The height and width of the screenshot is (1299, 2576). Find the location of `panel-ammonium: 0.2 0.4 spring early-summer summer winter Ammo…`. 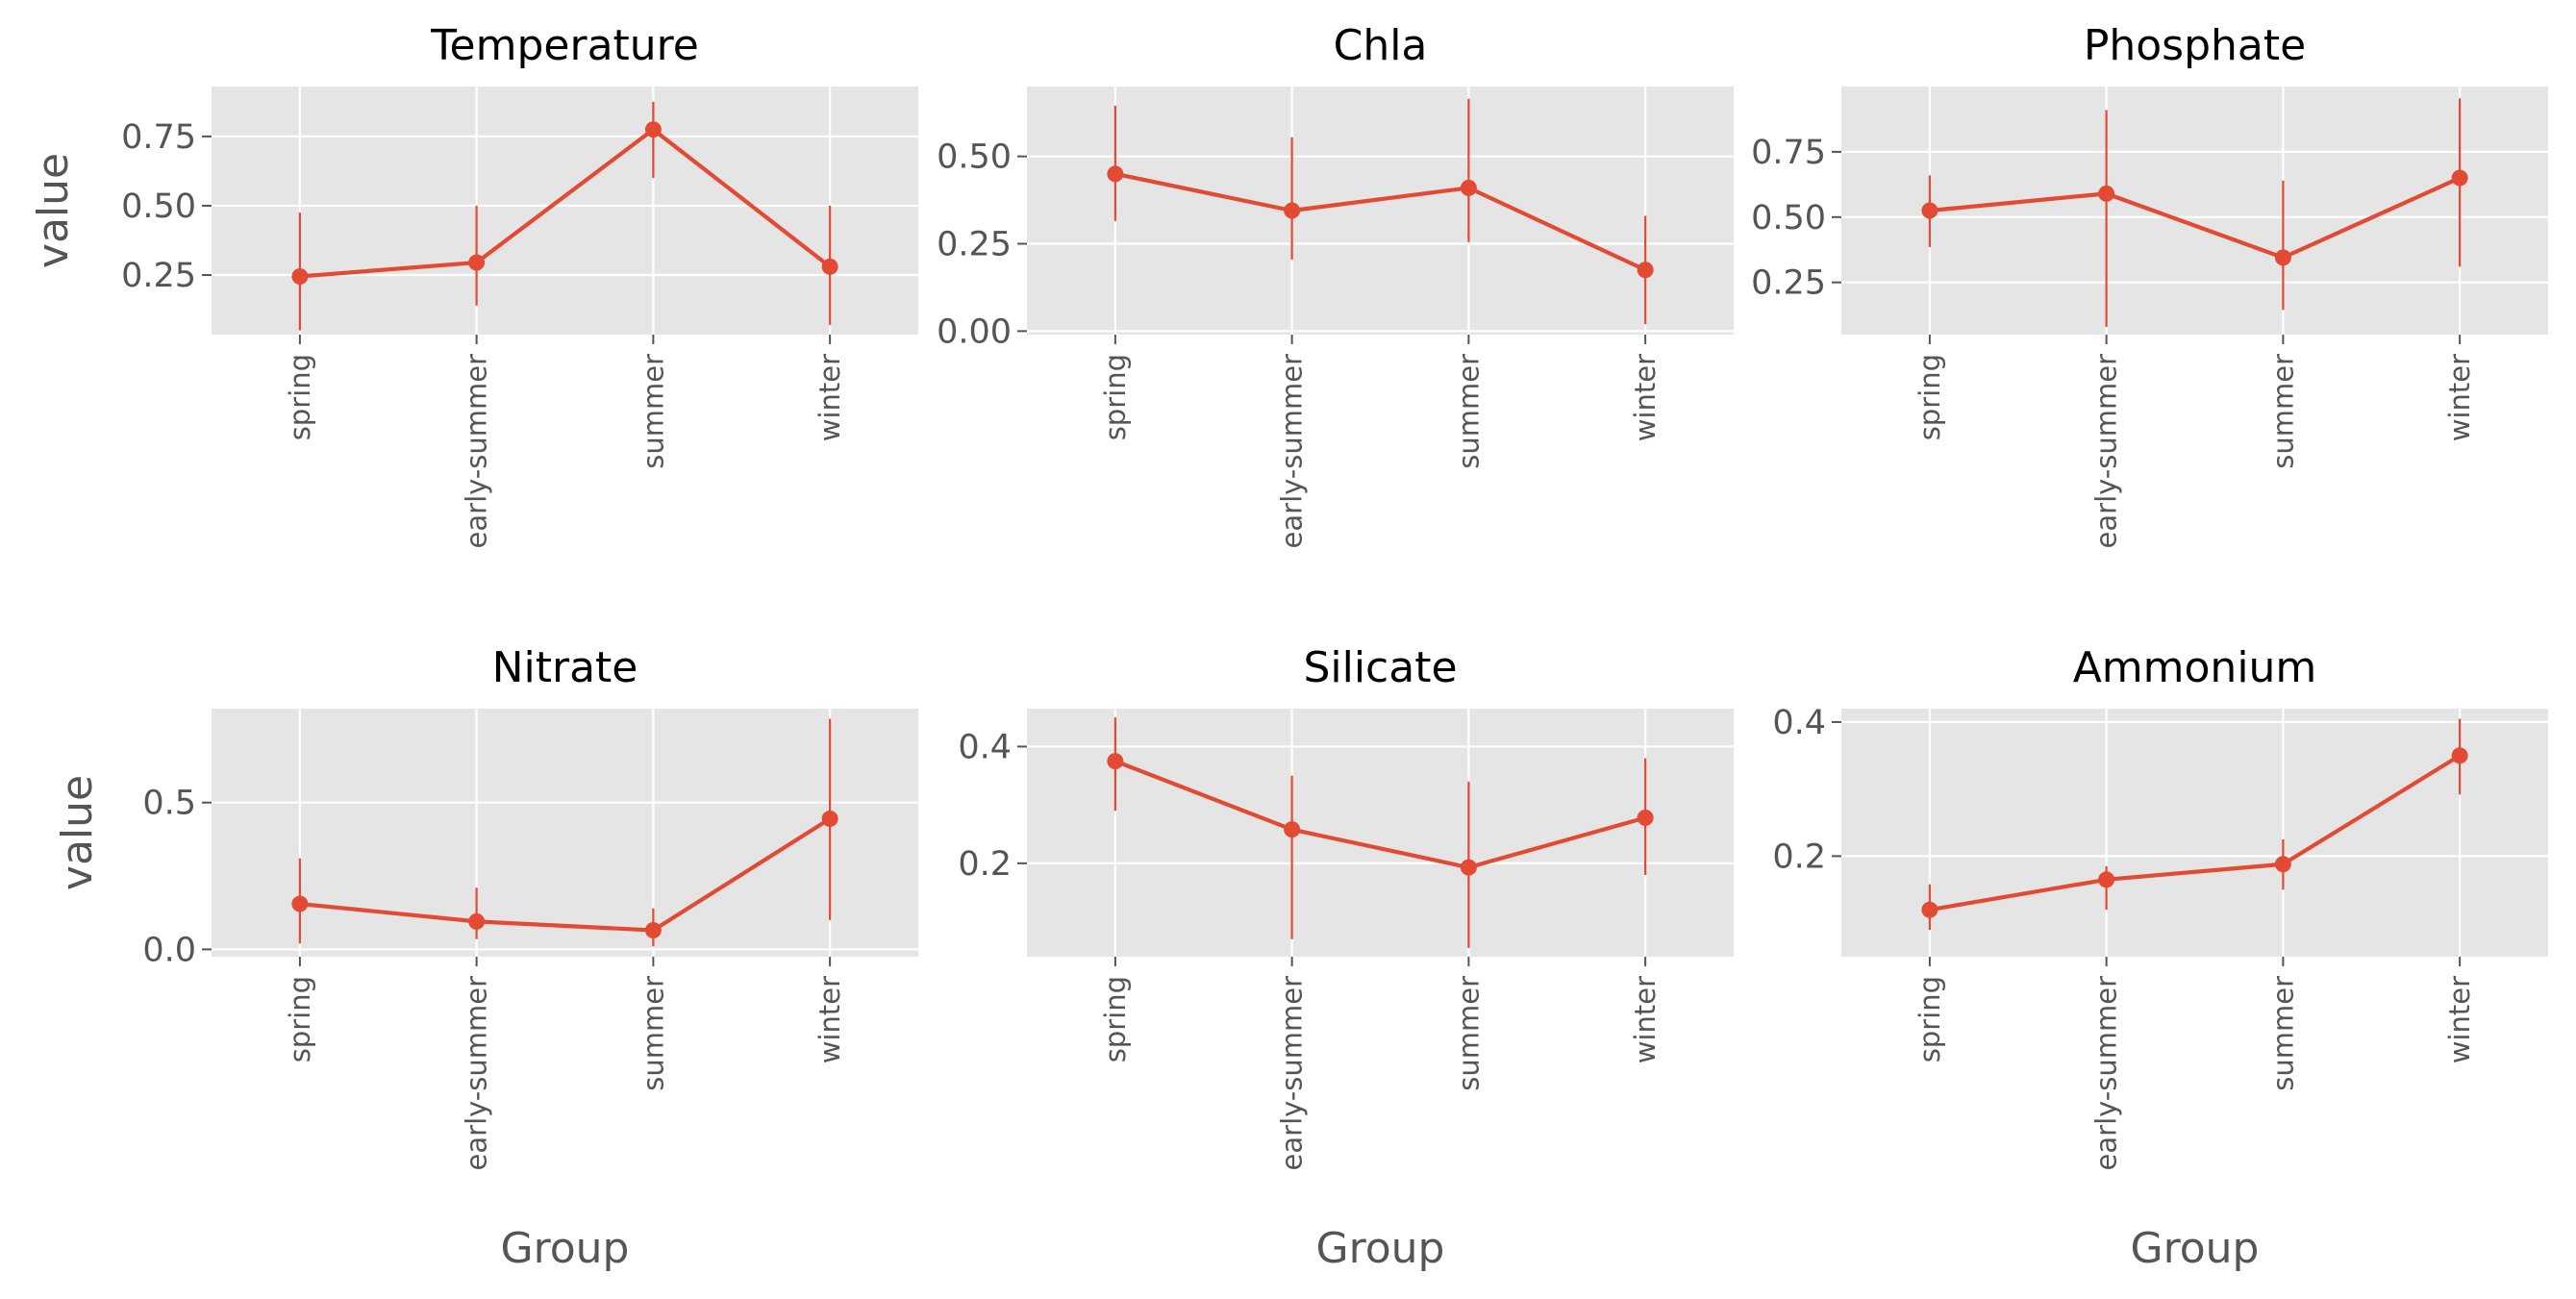

panel-ammonium: 0.2 0.4 spring early-summer summer winter Ammo… is located at coordinates (2160, 958).